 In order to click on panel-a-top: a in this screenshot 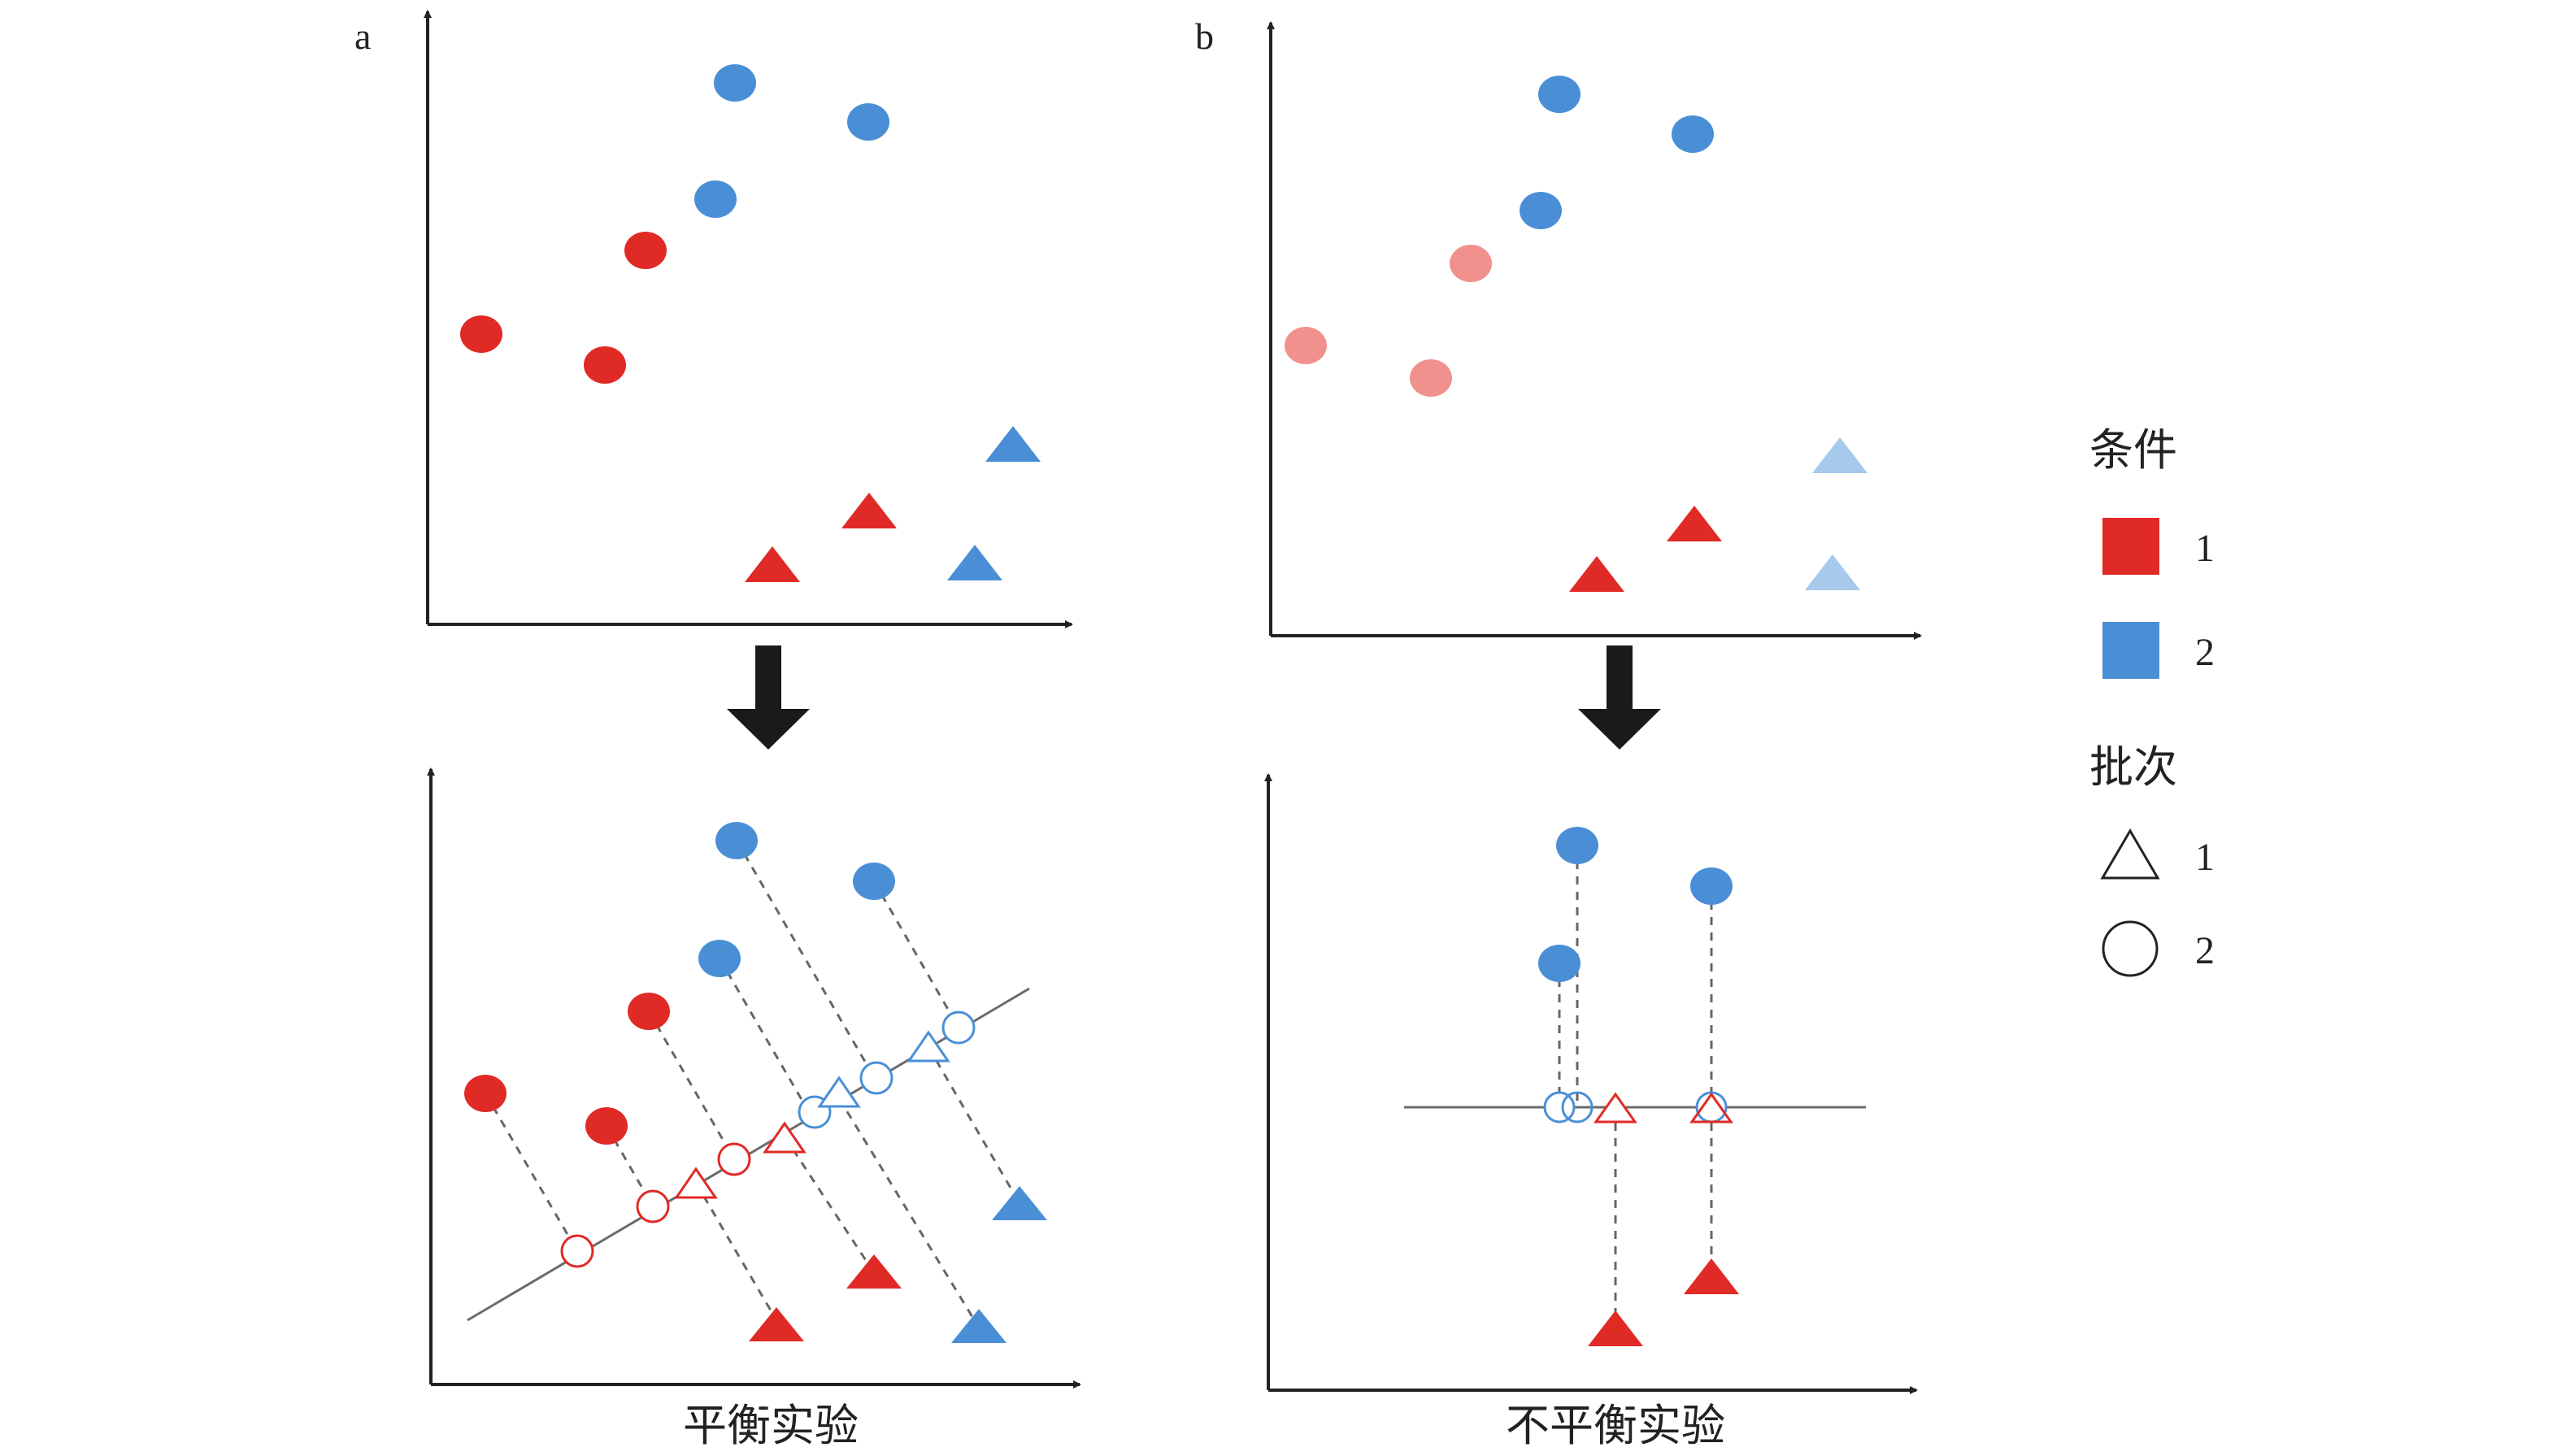, I will do `click(713, 319)`.